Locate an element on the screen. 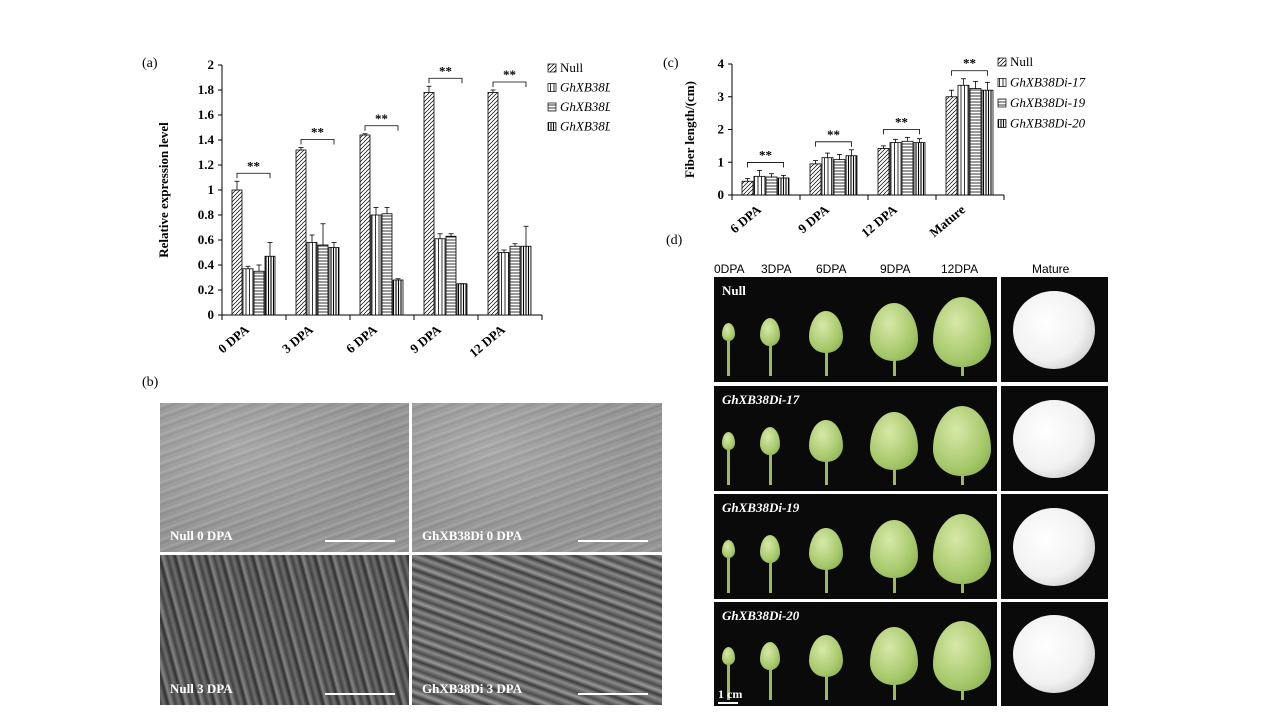 The image size is (1280, 720). col-head-12dpa: 12DPA is located at coordinates (960, 269).